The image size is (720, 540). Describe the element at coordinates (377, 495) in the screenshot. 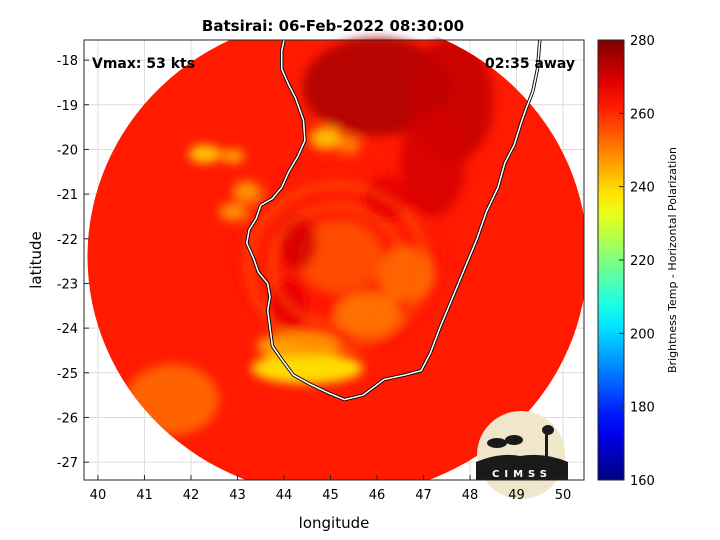

I see `x-tick-label: 46` at that location.